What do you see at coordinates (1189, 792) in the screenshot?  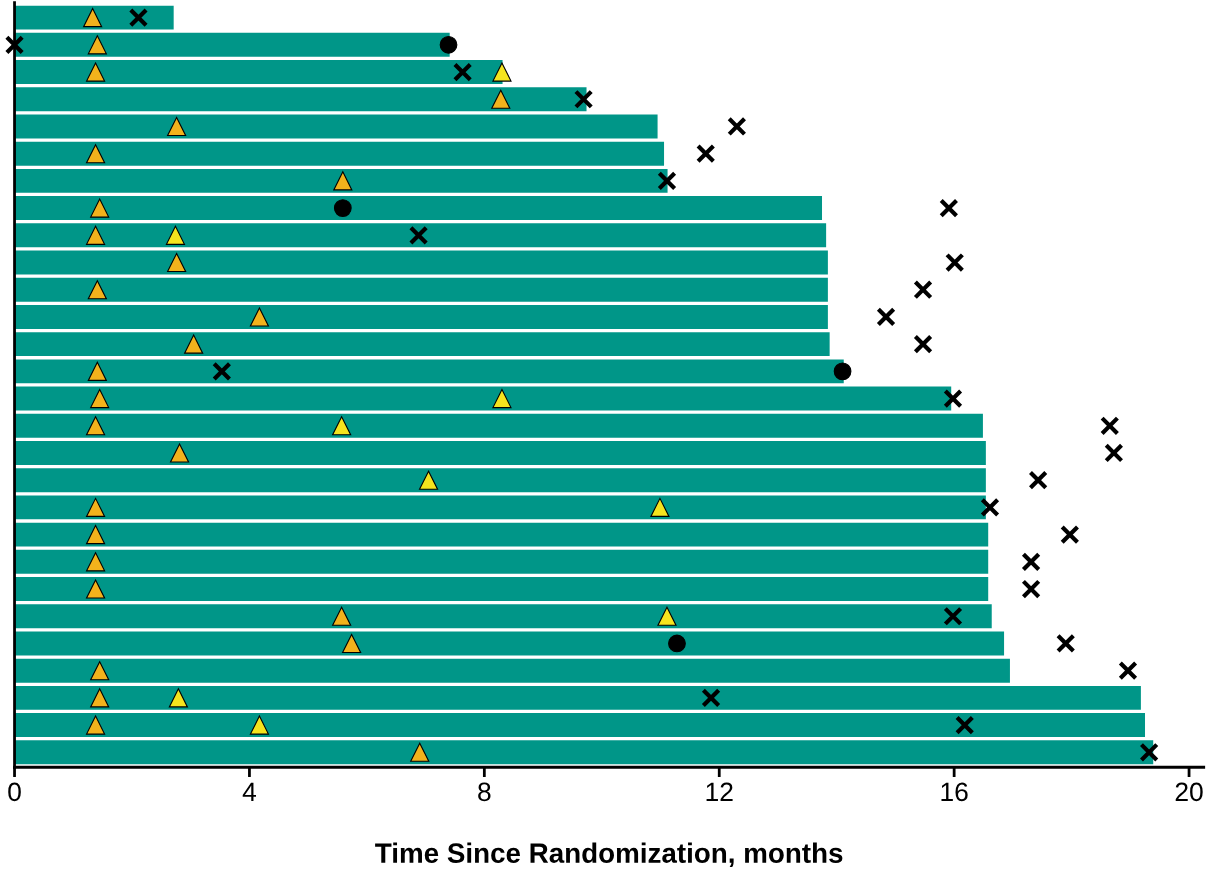 I see `x-tick-label: 20` at bounding box center [1189, 792].